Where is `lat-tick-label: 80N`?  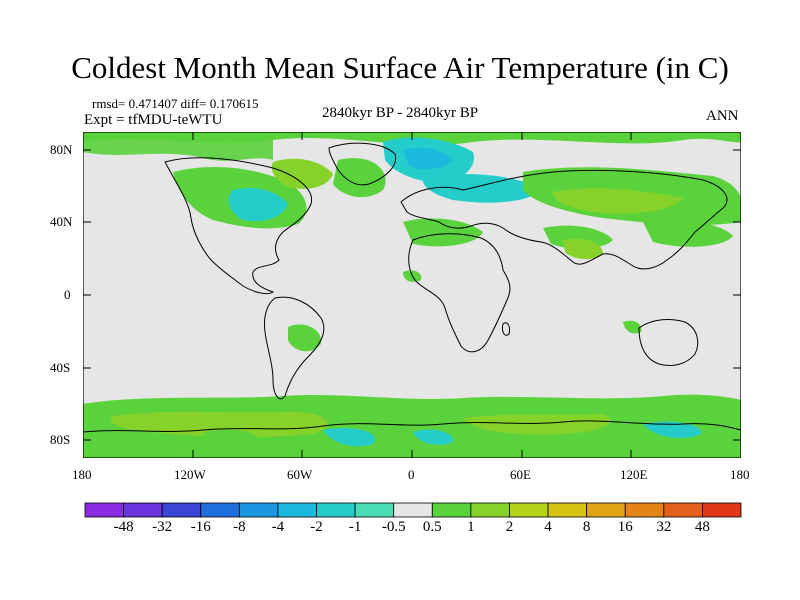 lat-tick-label: 80N is located at coordinates (61, 149).